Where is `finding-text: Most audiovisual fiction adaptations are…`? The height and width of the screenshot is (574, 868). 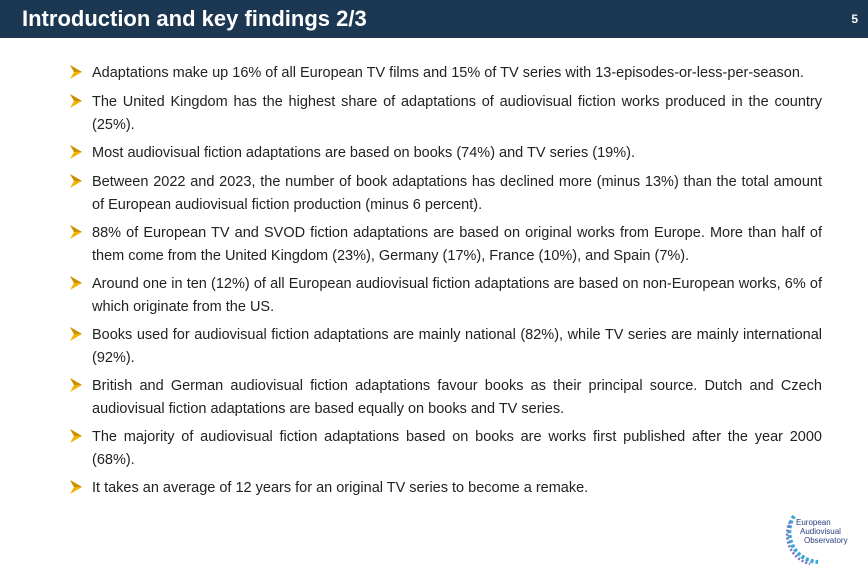 finding-text: Most audiovisual fiction adaptations are… is located at coordinates (363, 153).